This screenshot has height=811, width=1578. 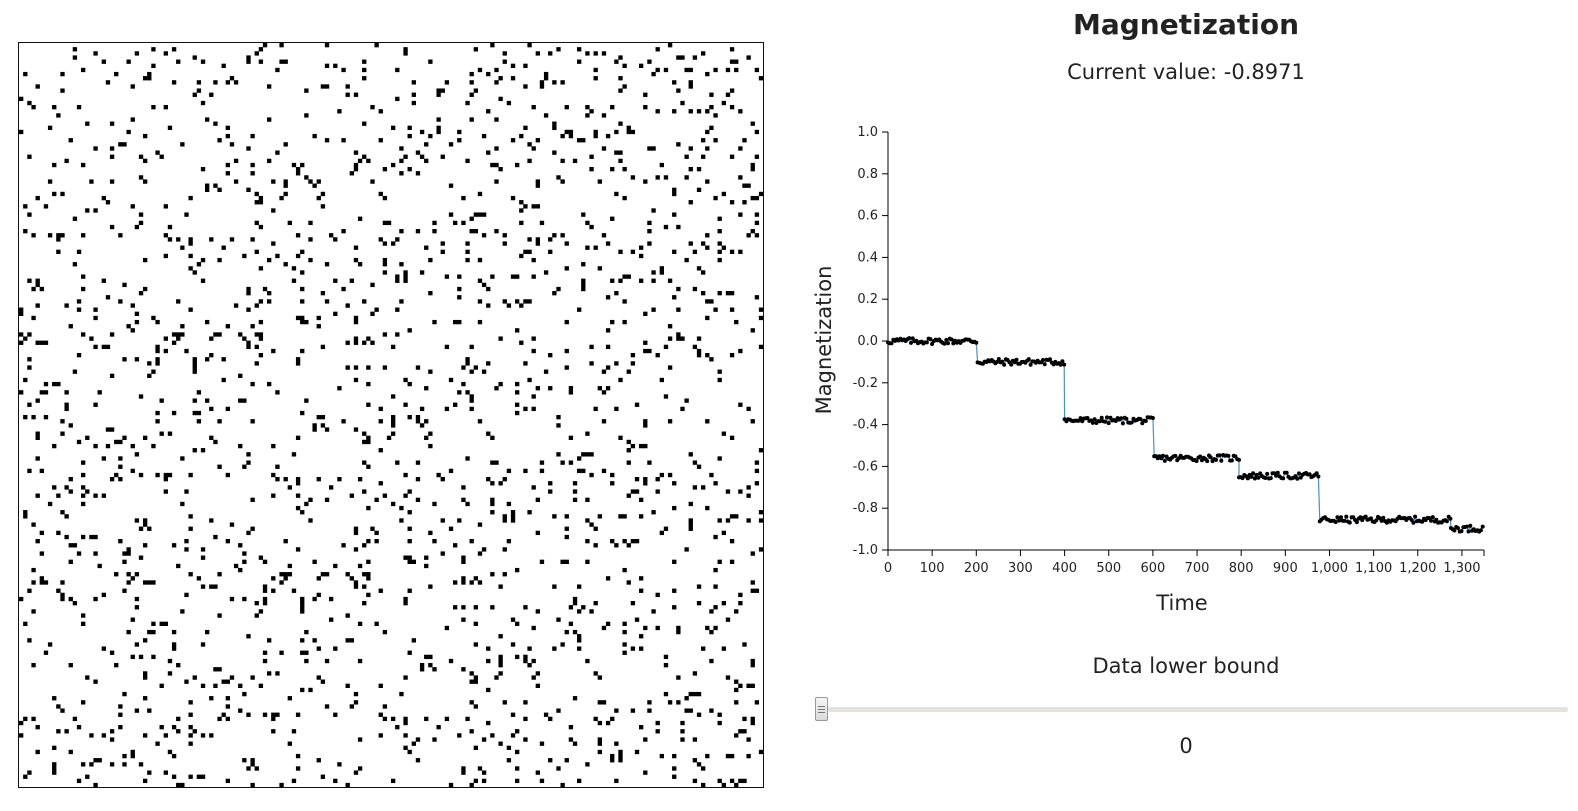 I want to click on y-tick-label: 0.4, so click(x=867, y=257).